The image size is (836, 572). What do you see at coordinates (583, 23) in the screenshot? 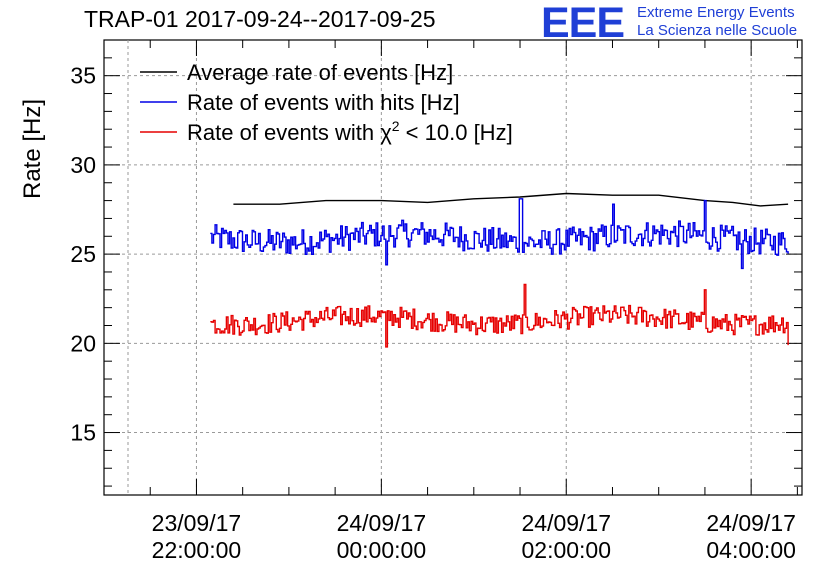
I see `eee-logo: EEE` at bounding box center [583, 23].